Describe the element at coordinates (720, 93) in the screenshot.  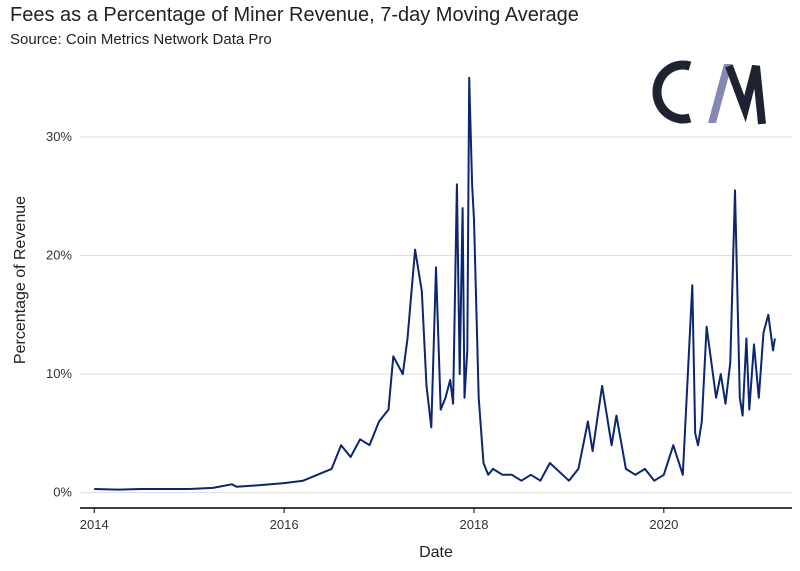
I see `logo-slash-mark` at that location.